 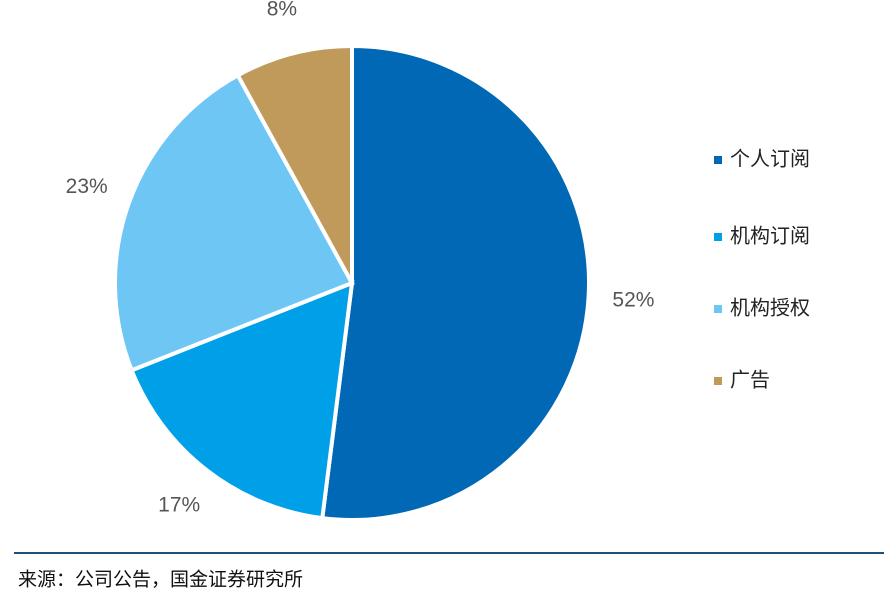 I want to click on data-label: 8%, so click(x=282, y=10).